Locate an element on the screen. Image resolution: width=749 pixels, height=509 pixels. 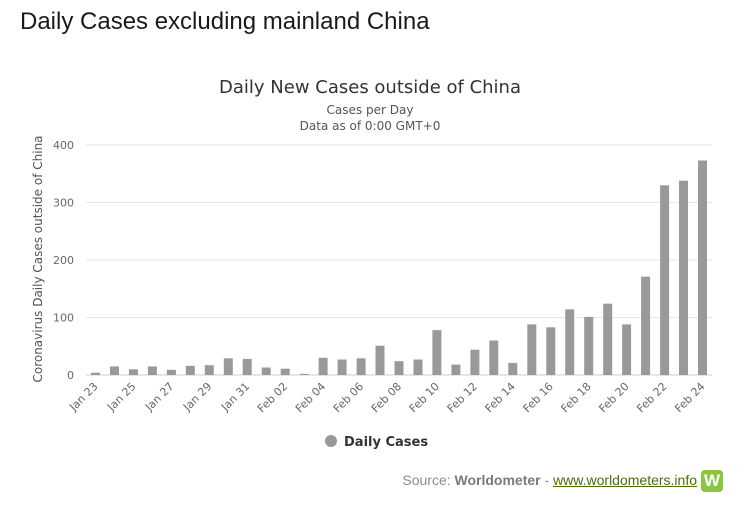
source-prefix: Source: is located at coordinates (428, 480).